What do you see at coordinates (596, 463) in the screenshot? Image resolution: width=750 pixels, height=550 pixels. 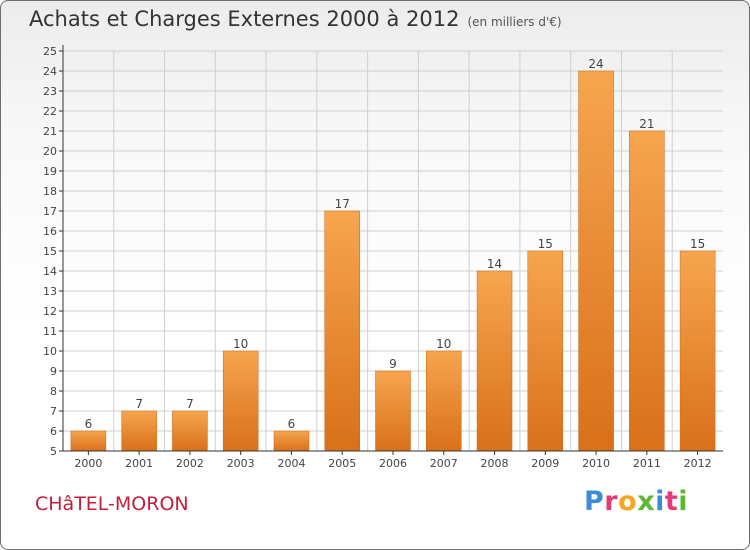 I see `x-tick-label: 2010` at bounding box center [596, 463].